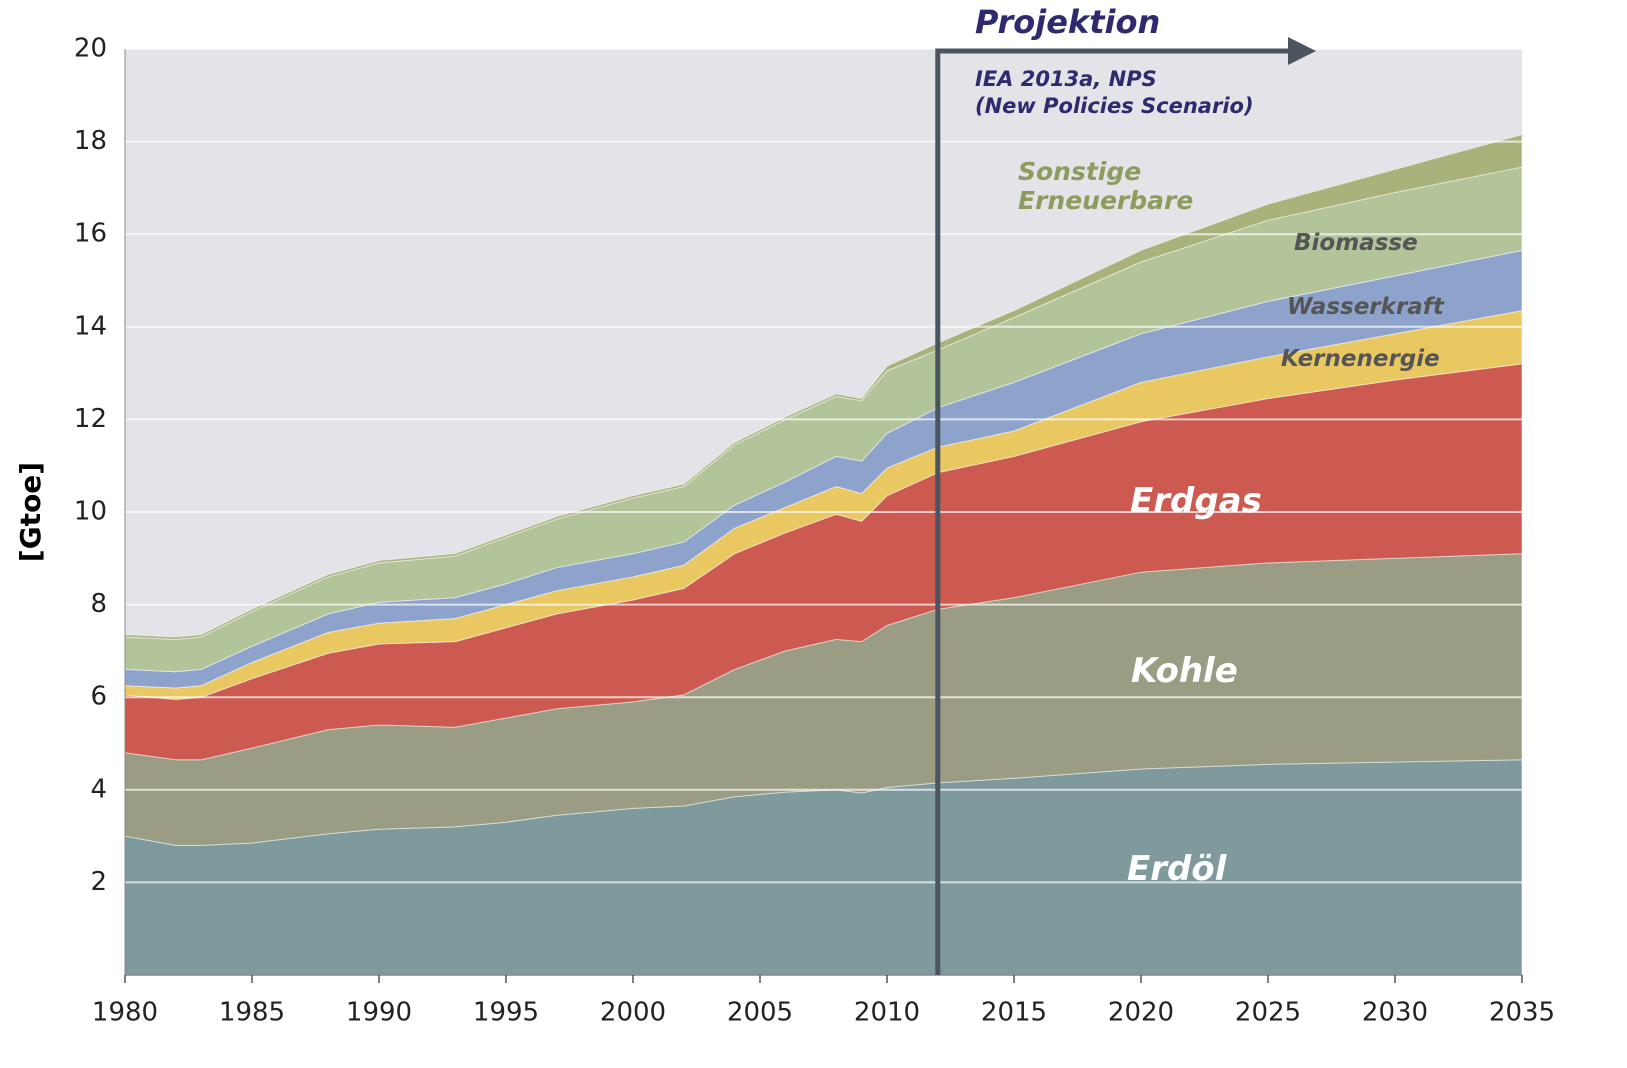  What do you see at coordinates (90, 49) in the screenshot?
I see `y-tick-label: 20` at bounding box center [90, 49].